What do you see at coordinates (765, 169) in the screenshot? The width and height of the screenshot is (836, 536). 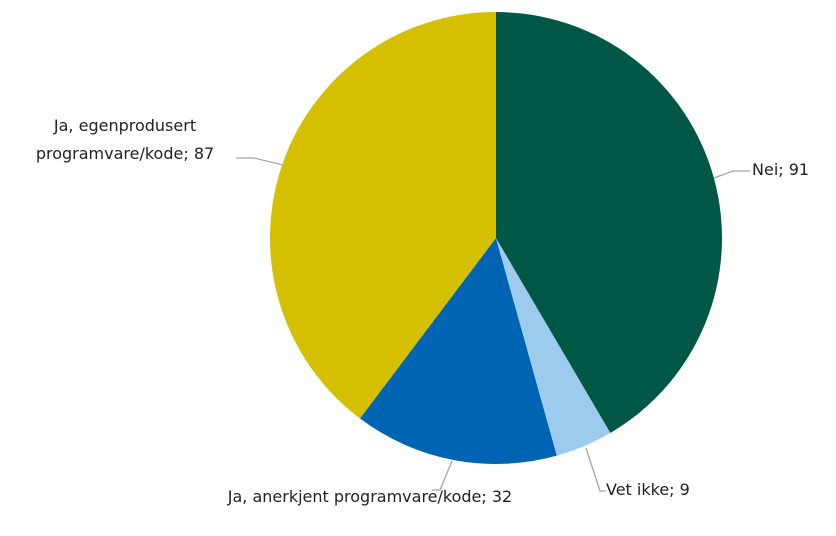 I see `category-label: Nei` at bounding box center [765, 169].